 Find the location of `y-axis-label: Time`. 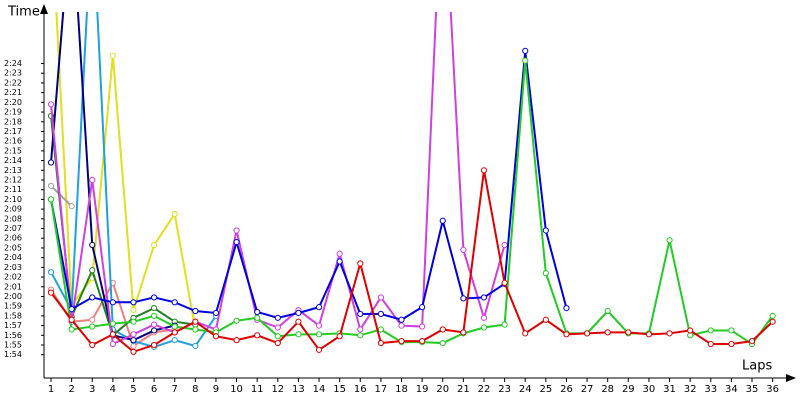

y-axis-label: Time is located at coordinates (23, 12).